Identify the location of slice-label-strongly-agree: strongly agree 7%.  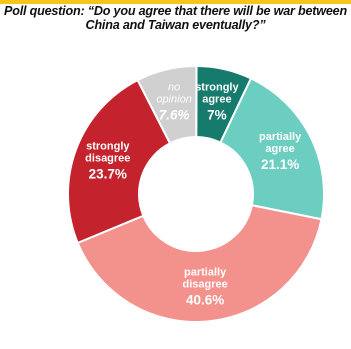
(217, 101).